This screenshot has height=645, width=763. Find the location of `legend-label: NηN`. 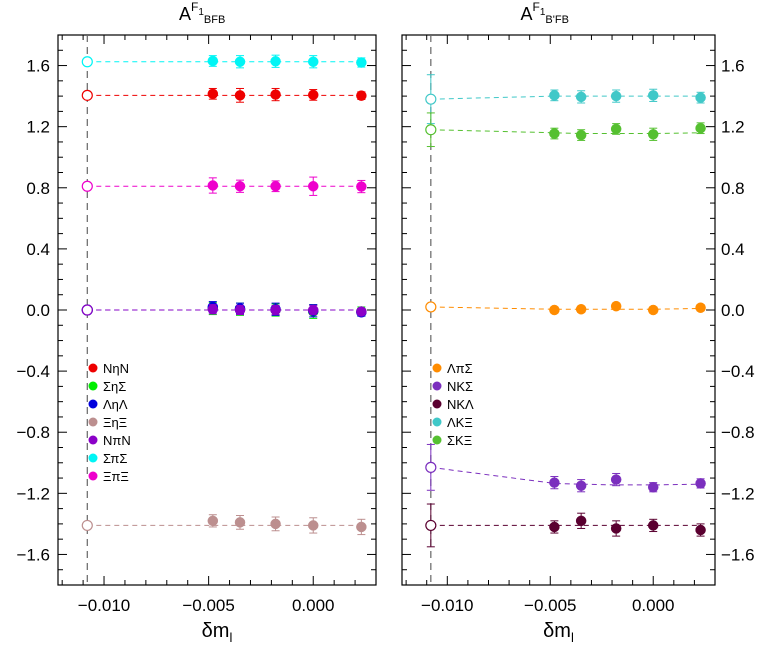

legend-label: NηN is located at coordinates (116, 368).